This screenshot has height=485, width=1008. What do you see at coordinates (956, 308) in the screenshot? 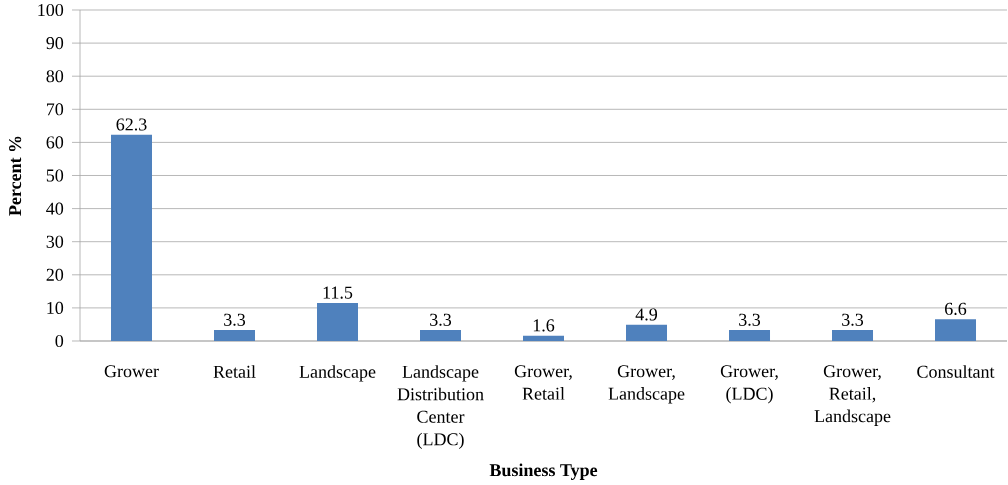
I see `data-label: 6.6` at bounding box center [956, 308].